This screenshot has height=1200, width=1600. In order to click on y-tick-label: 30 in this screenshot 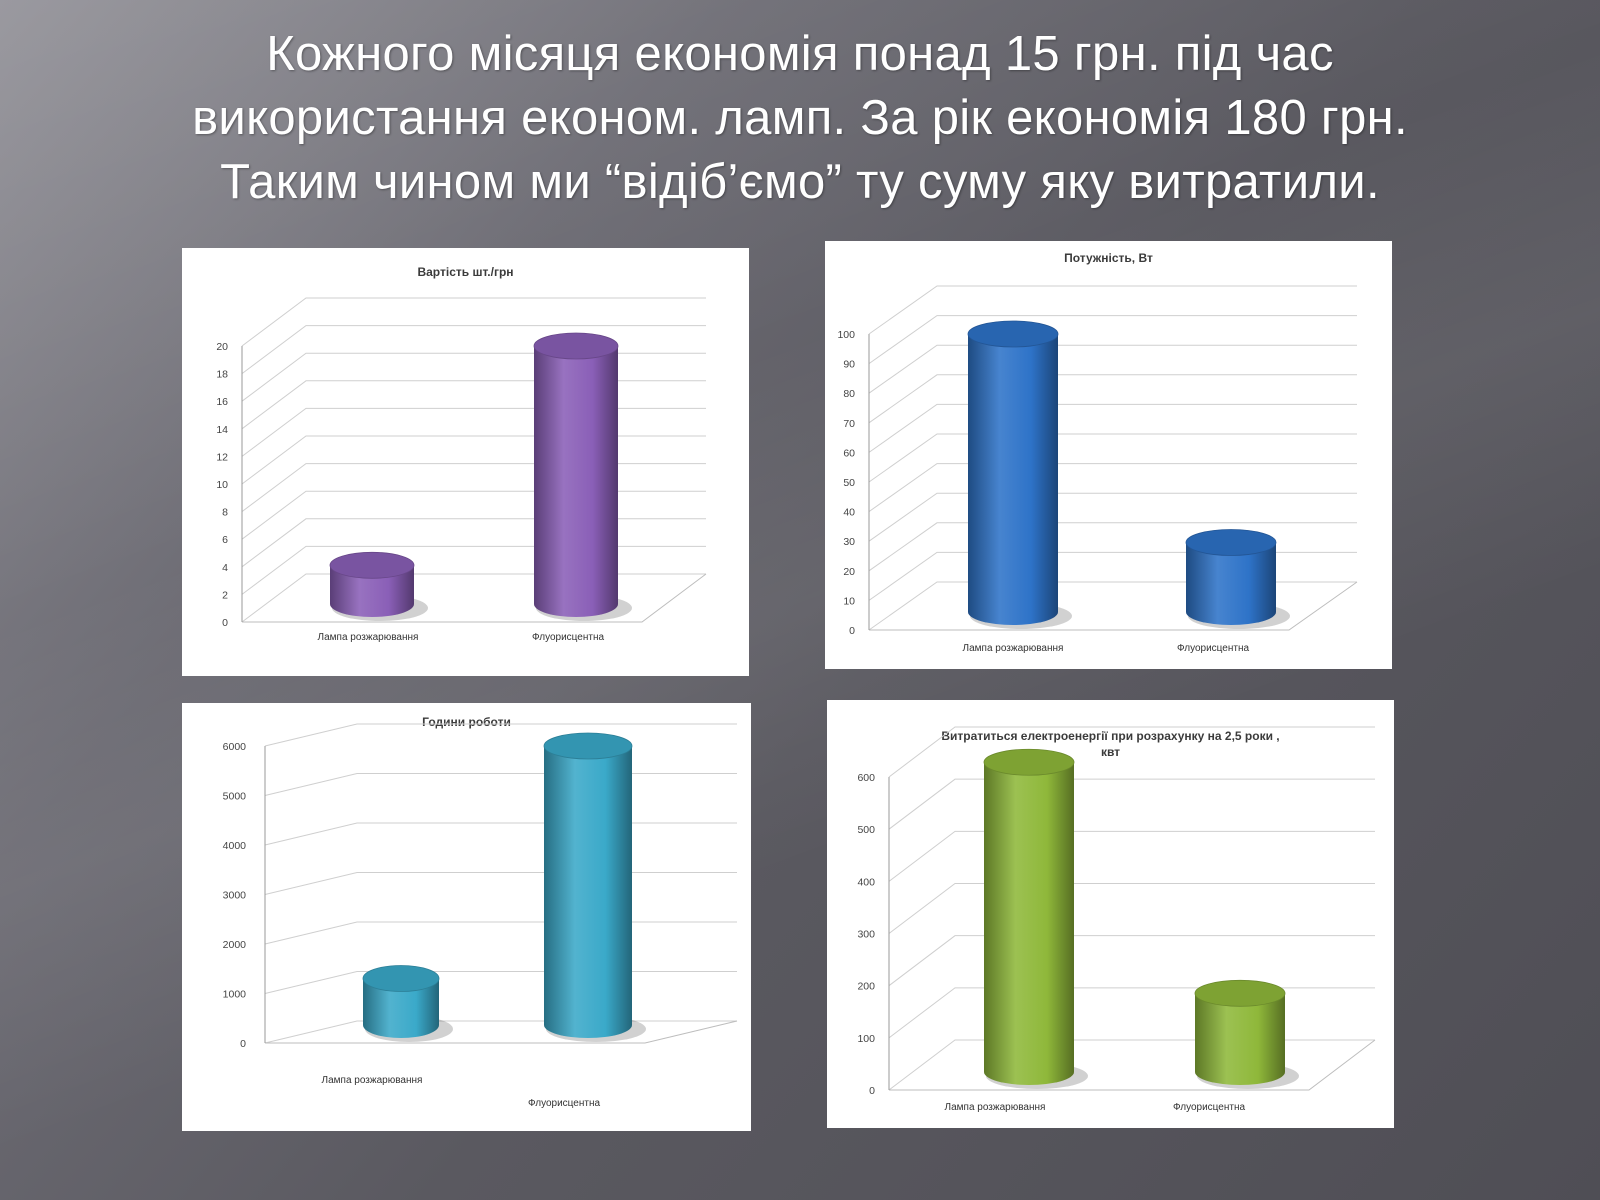, I will do `click(849, 542)`.